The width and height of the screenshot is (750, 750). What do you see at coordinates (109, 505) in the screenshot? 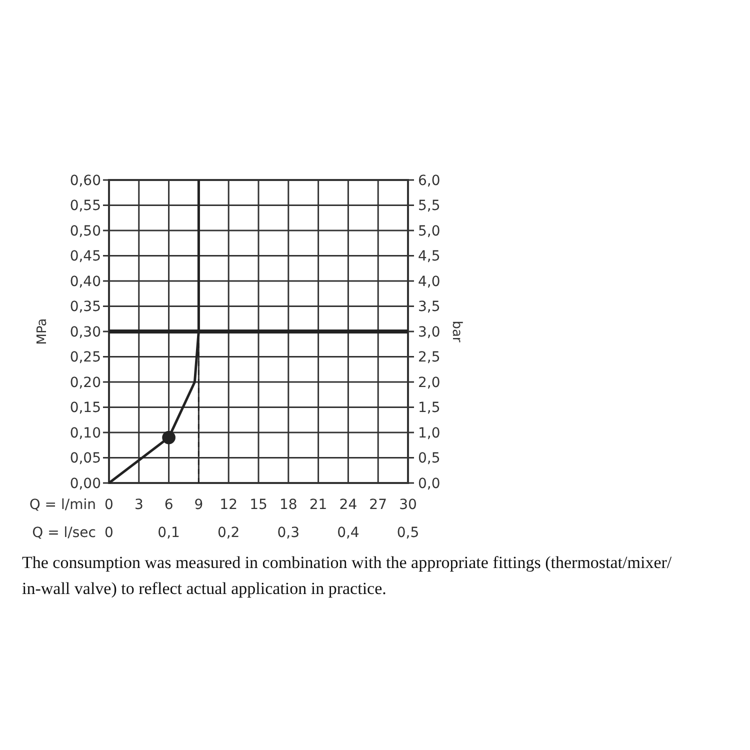
I see `x-tick-label: 0` at bounding box center [109, 505].